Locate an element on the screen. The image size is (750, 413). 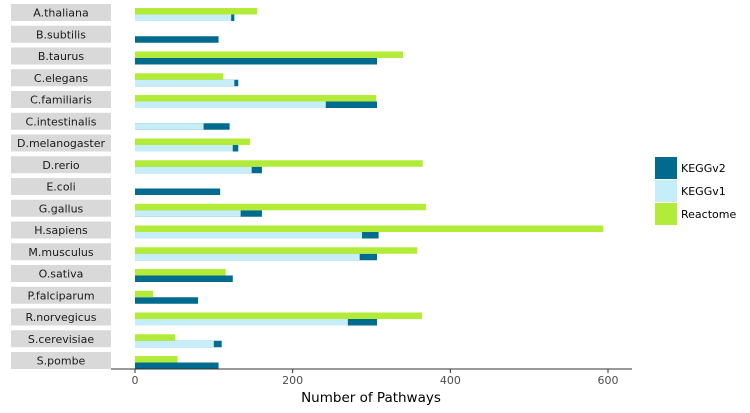
strip-c-intestinalis is located at coordinates (61, 121).